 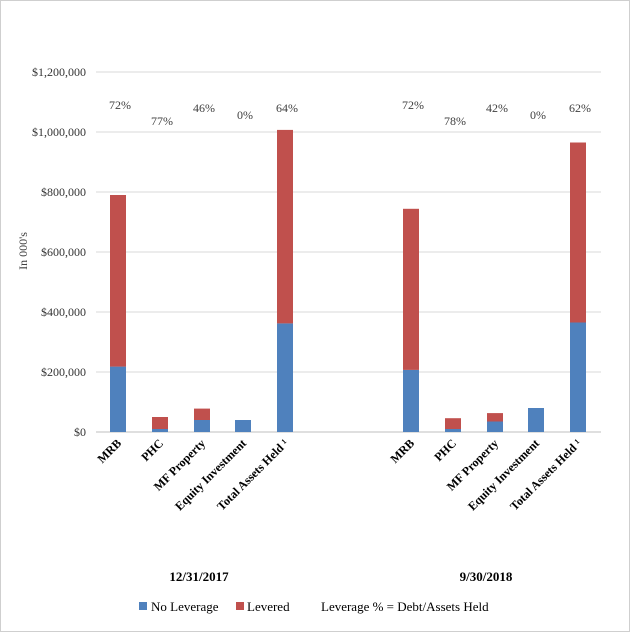 What do you see at coordinates (63, 252) in the screenshot?
I see `y-tick-label: $600,000` at bounding box center [63, 252].